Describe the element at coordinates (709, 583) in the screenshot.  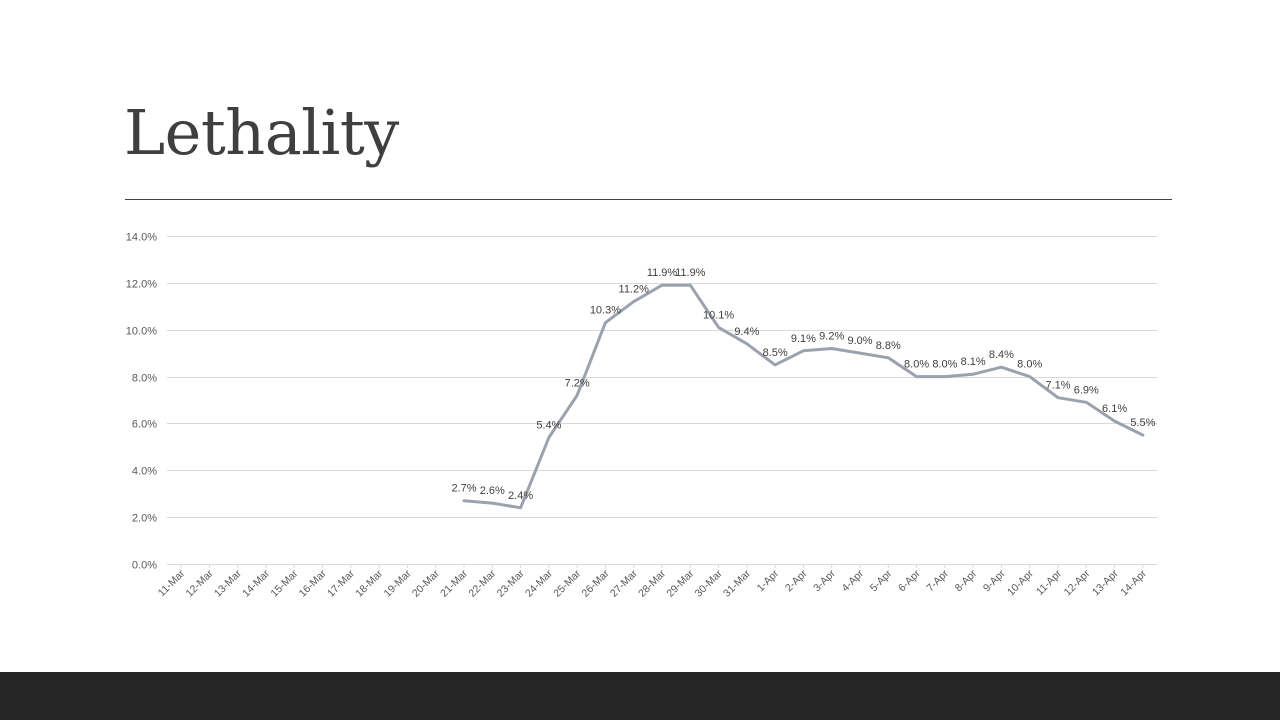
I see `x-tick-label: 30-Mar` at that location.